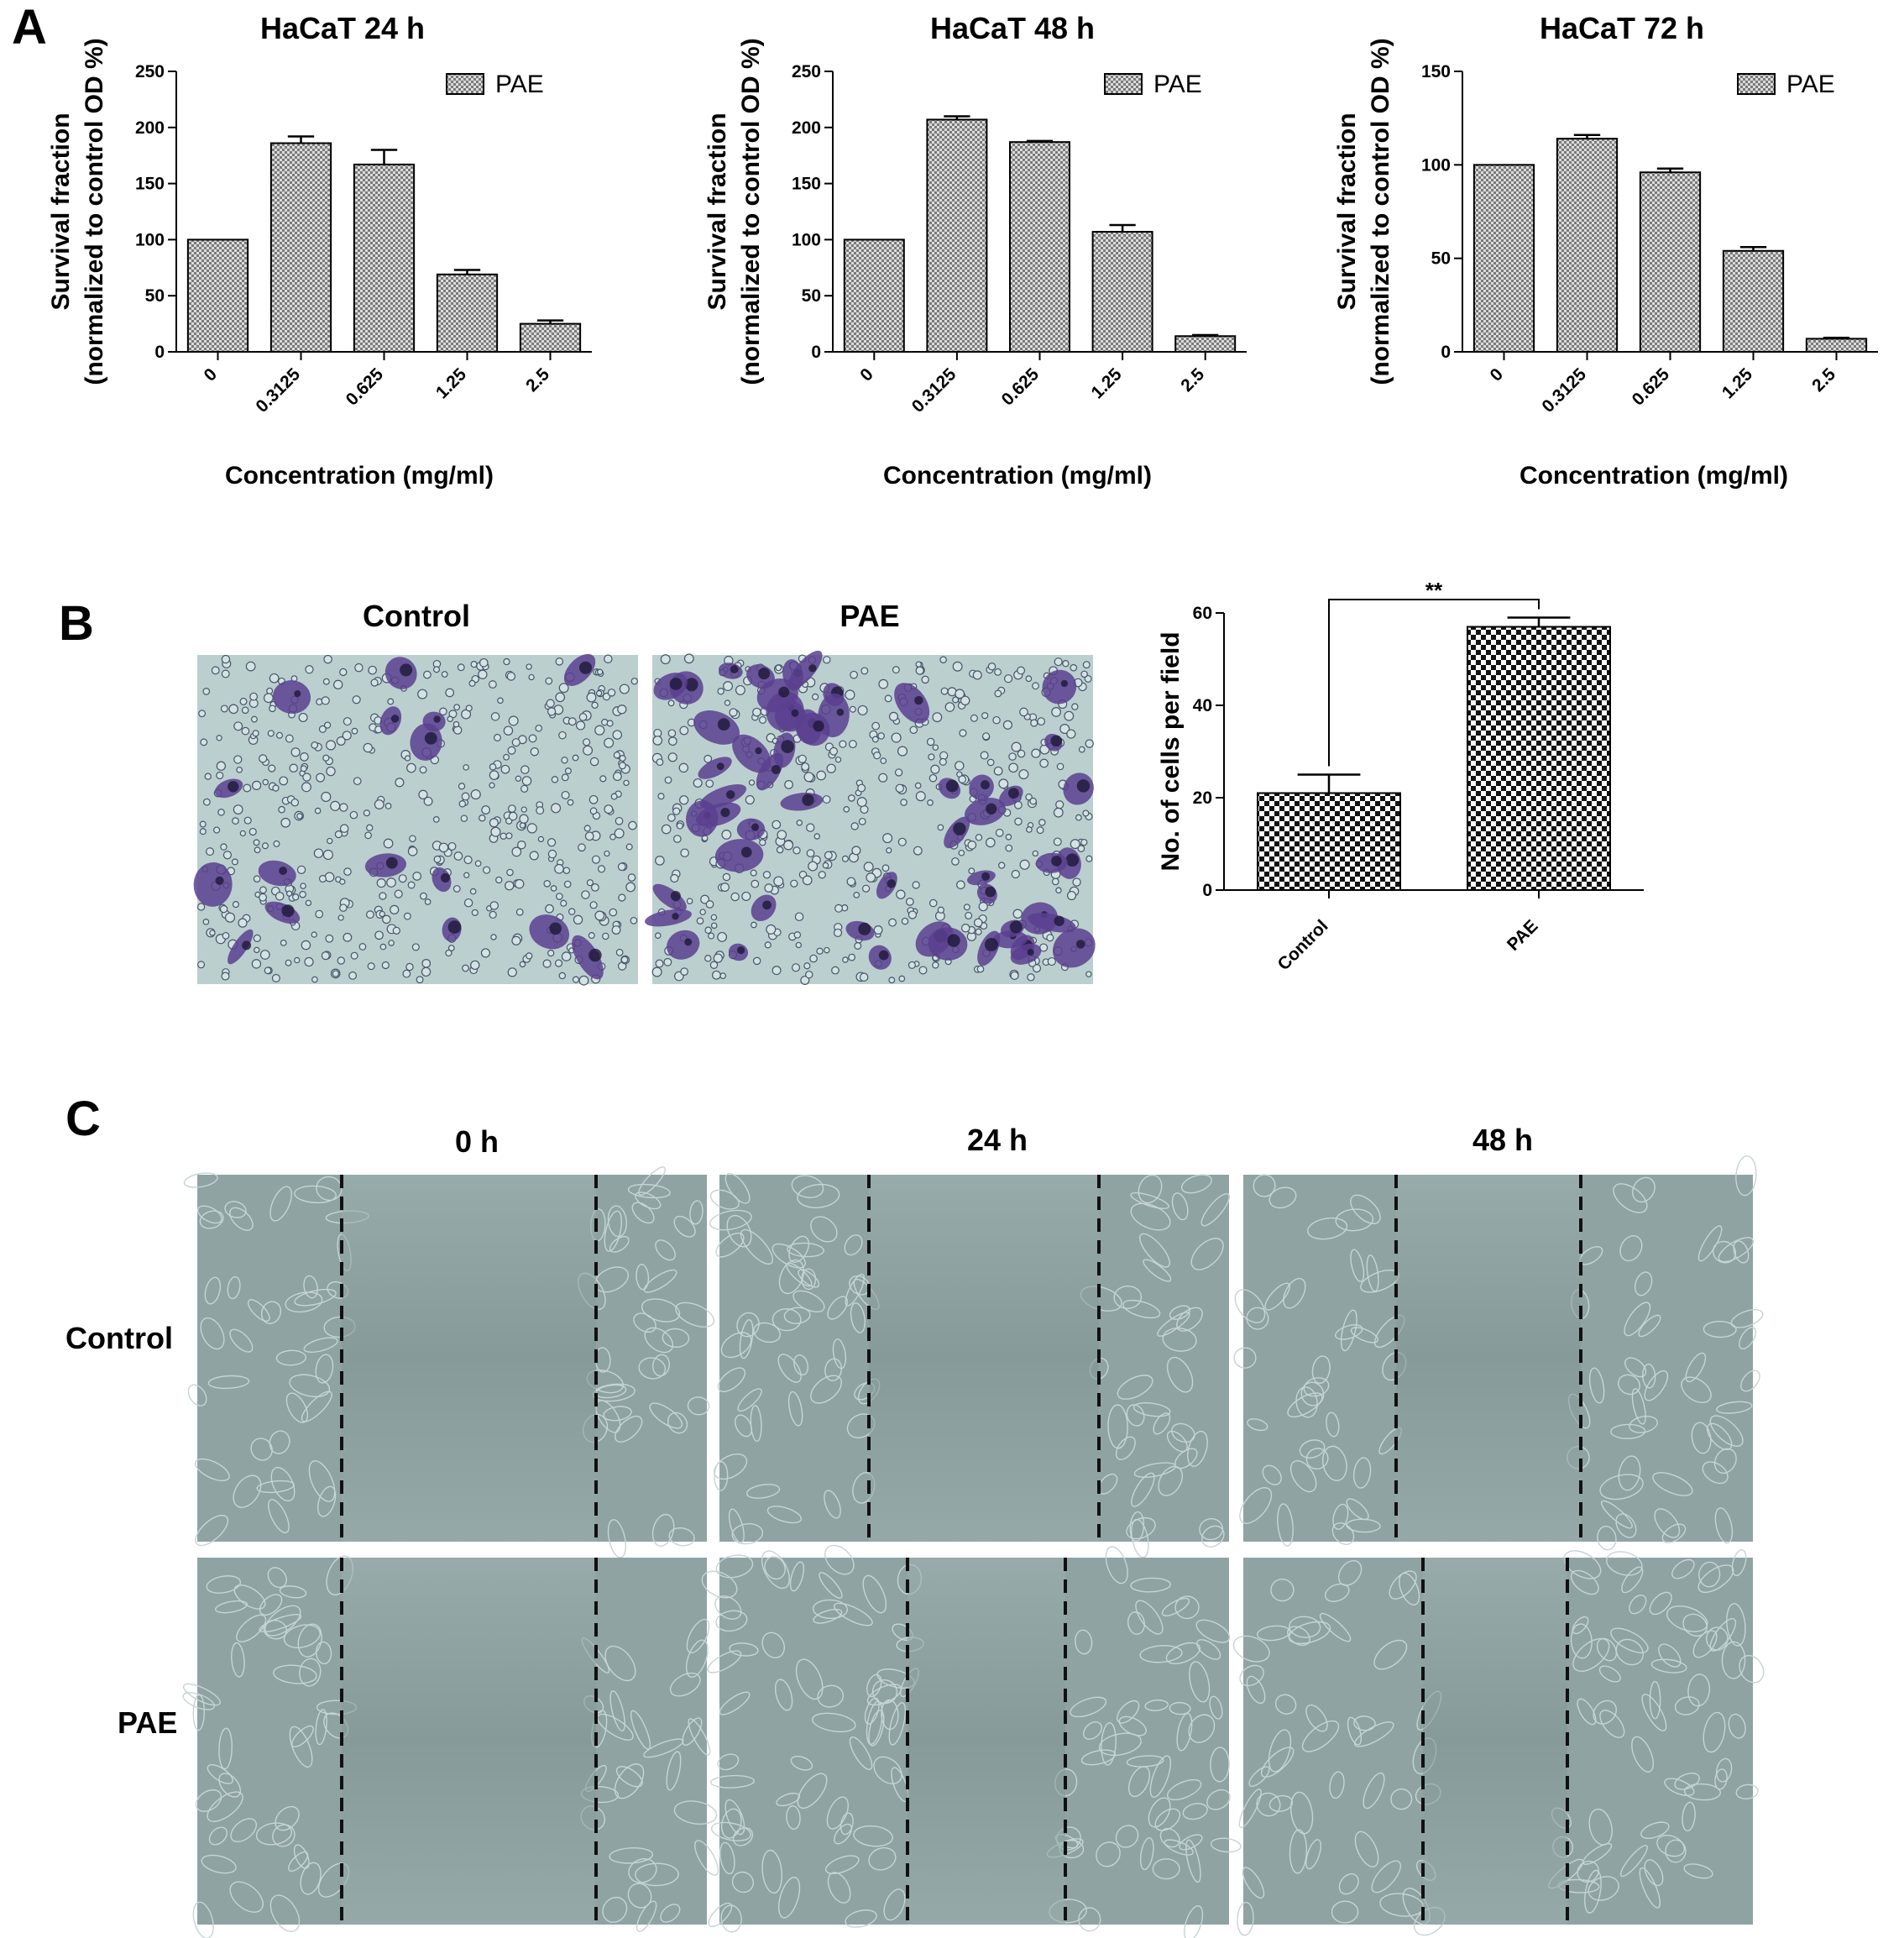 The width and height of the screenshot is (1904, 1938). What do you see at coordinates (751, 211) in the screenshot?
I see `y-axis-label: (normalized to control OD %)` at bounding box center [751, 211].